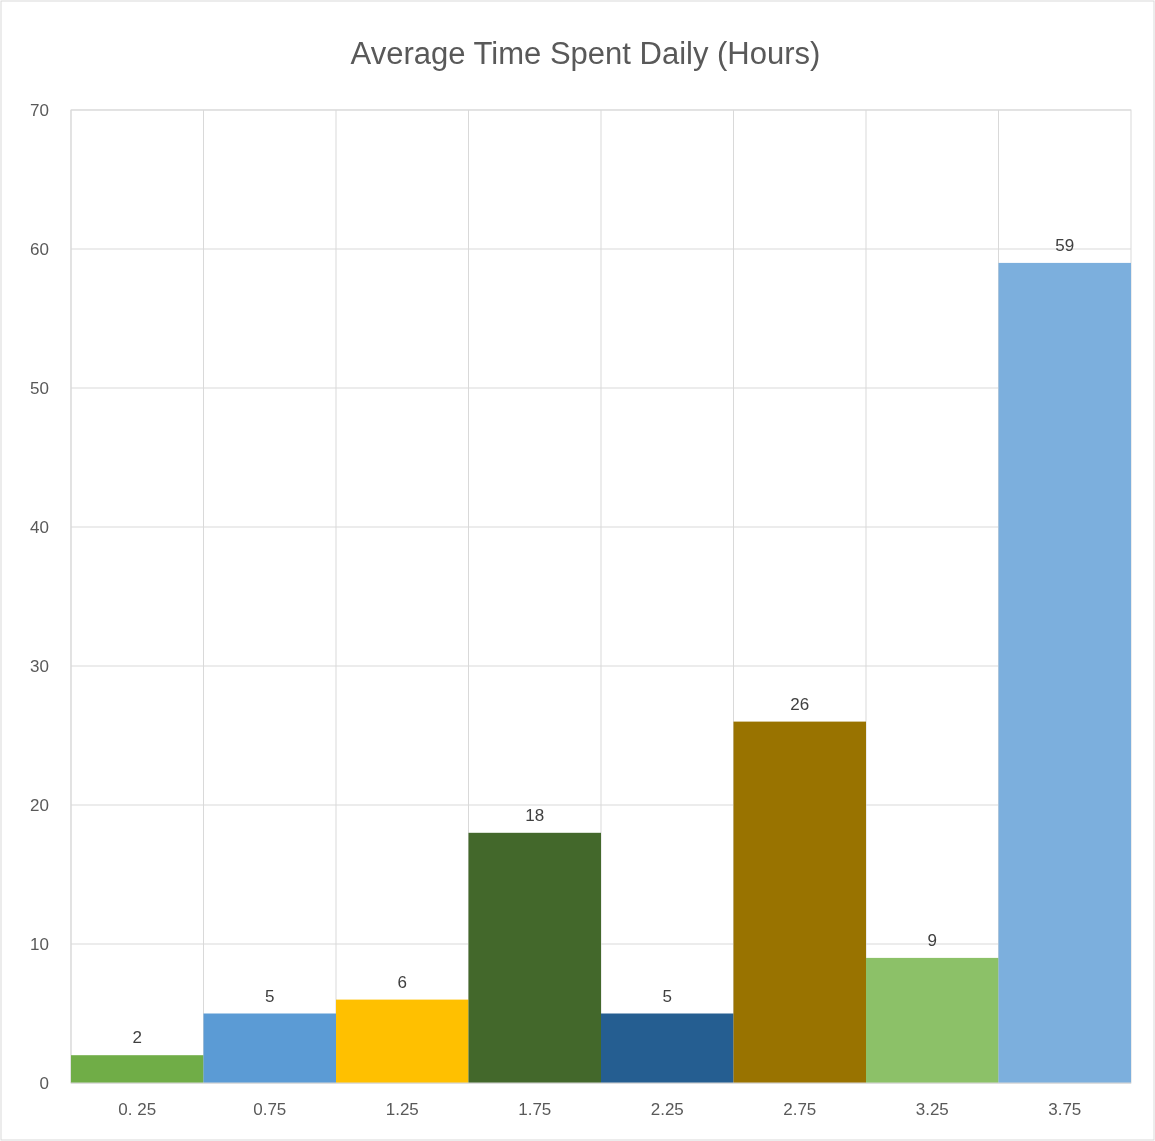 This screenshot has width=1155, height=1141. What do you see at coordinates (667, 1109) in the screenshot?
I see `x-tick-label: 2.25` at bounding box center [667, 1109].